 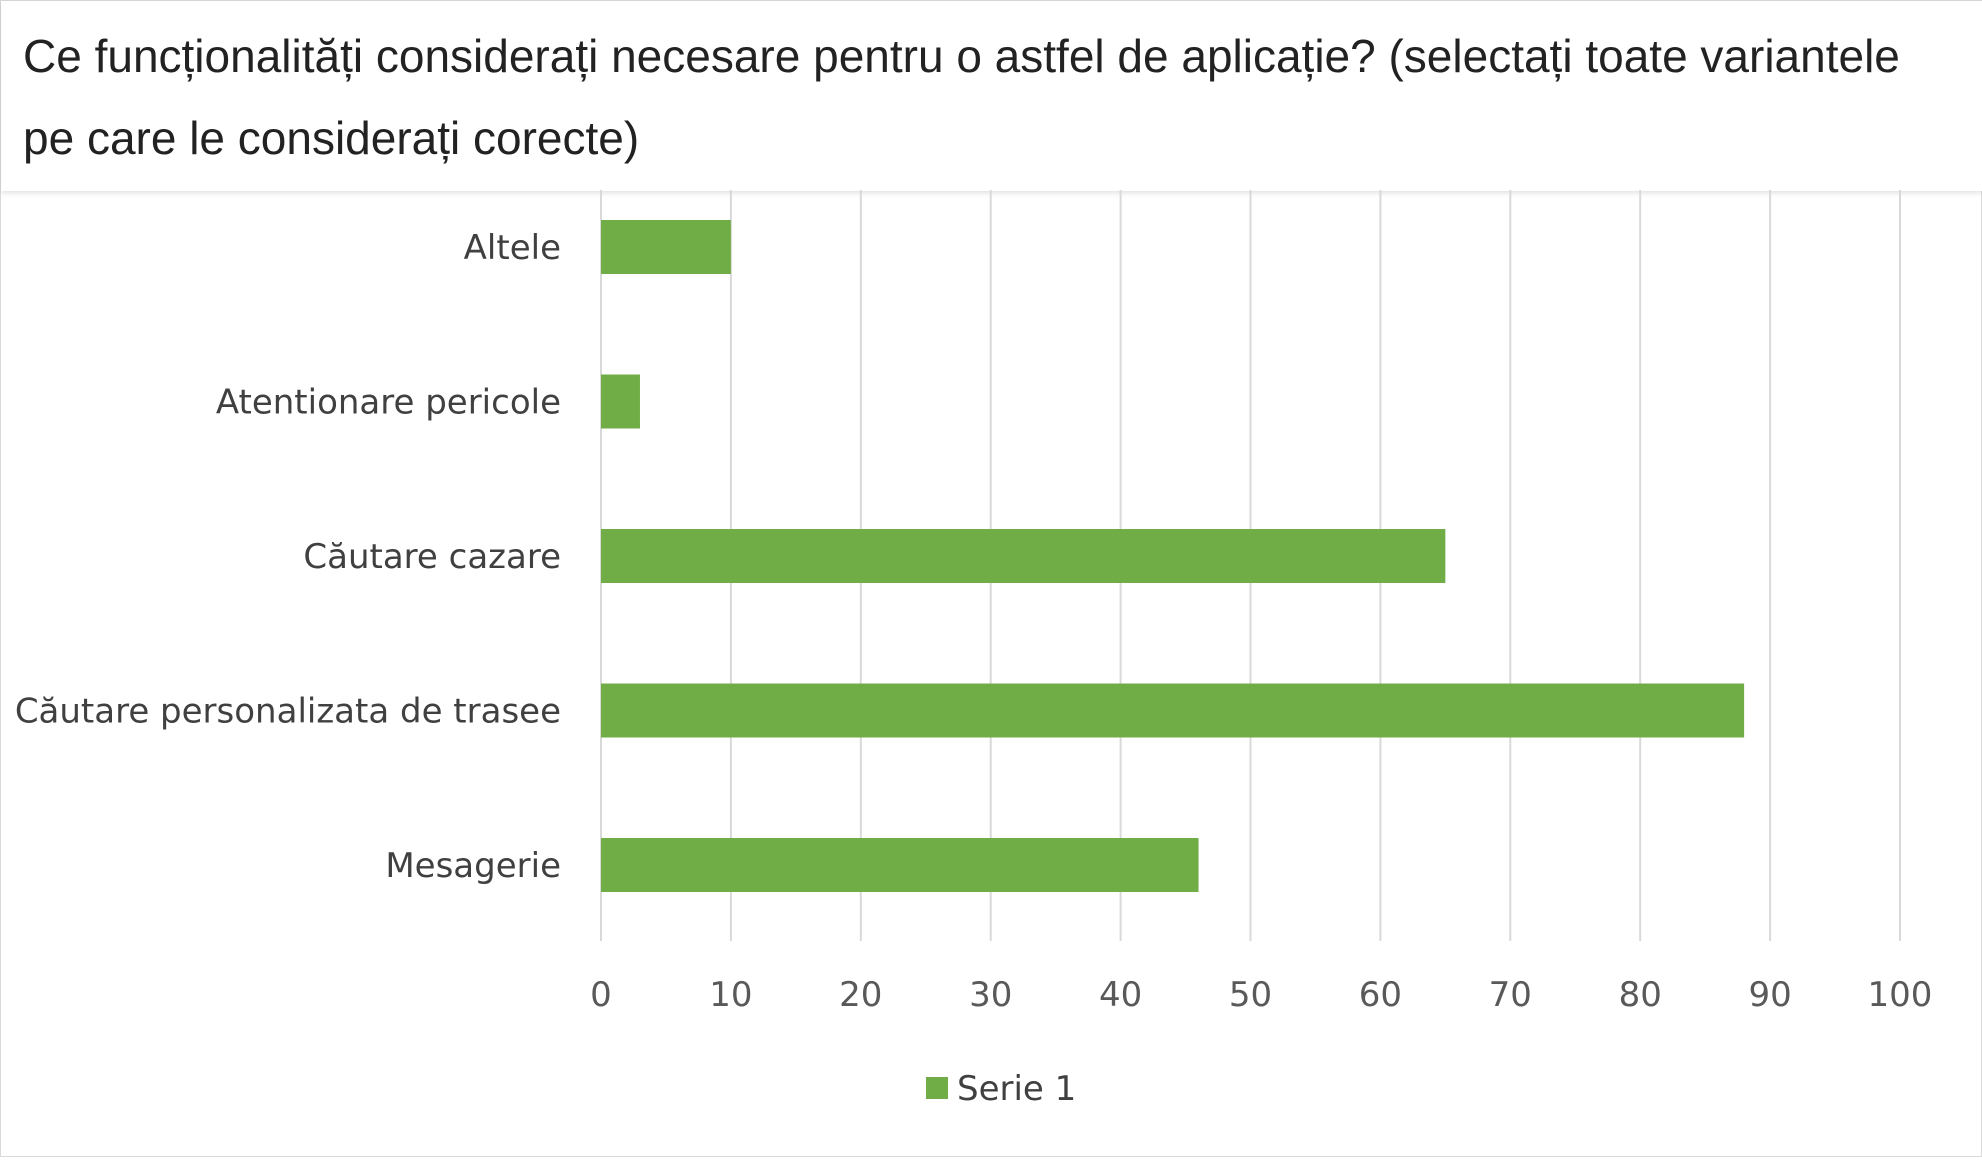 I want to click on bar-cautare-personalizata-de-trasee, so click(x=1173, y=710).